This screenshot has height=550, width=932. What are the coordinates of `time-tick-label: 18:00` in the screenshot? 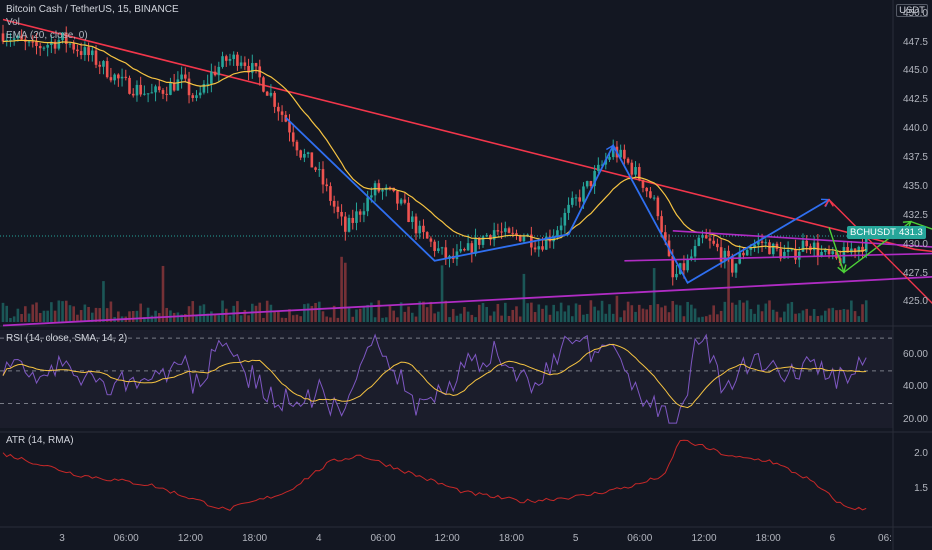 It's located at (255, 538).